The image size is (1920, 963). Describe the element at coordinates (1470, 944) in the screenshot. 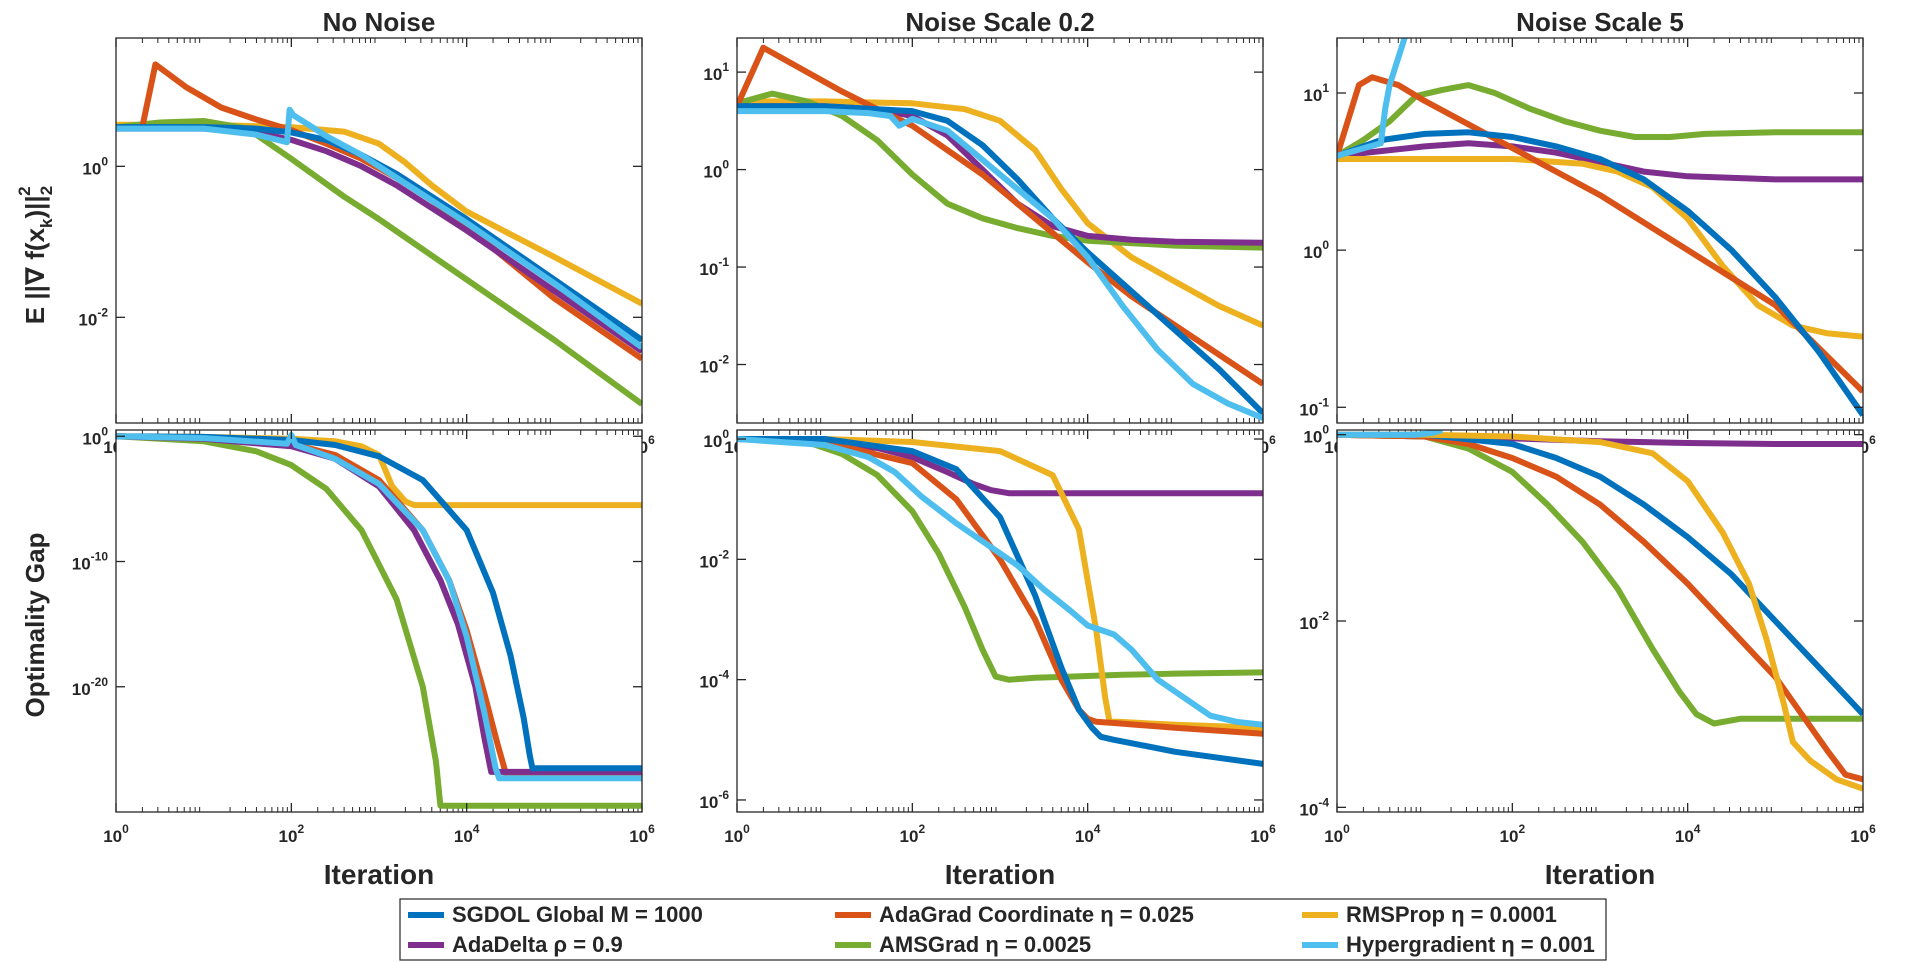

I see `legend-label: Hypergradient η = 0.001` at that location.